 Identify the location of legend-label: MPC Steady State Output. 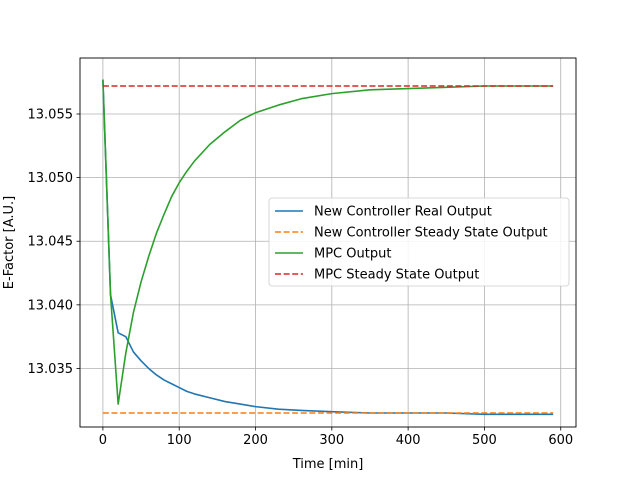
(396, 275).